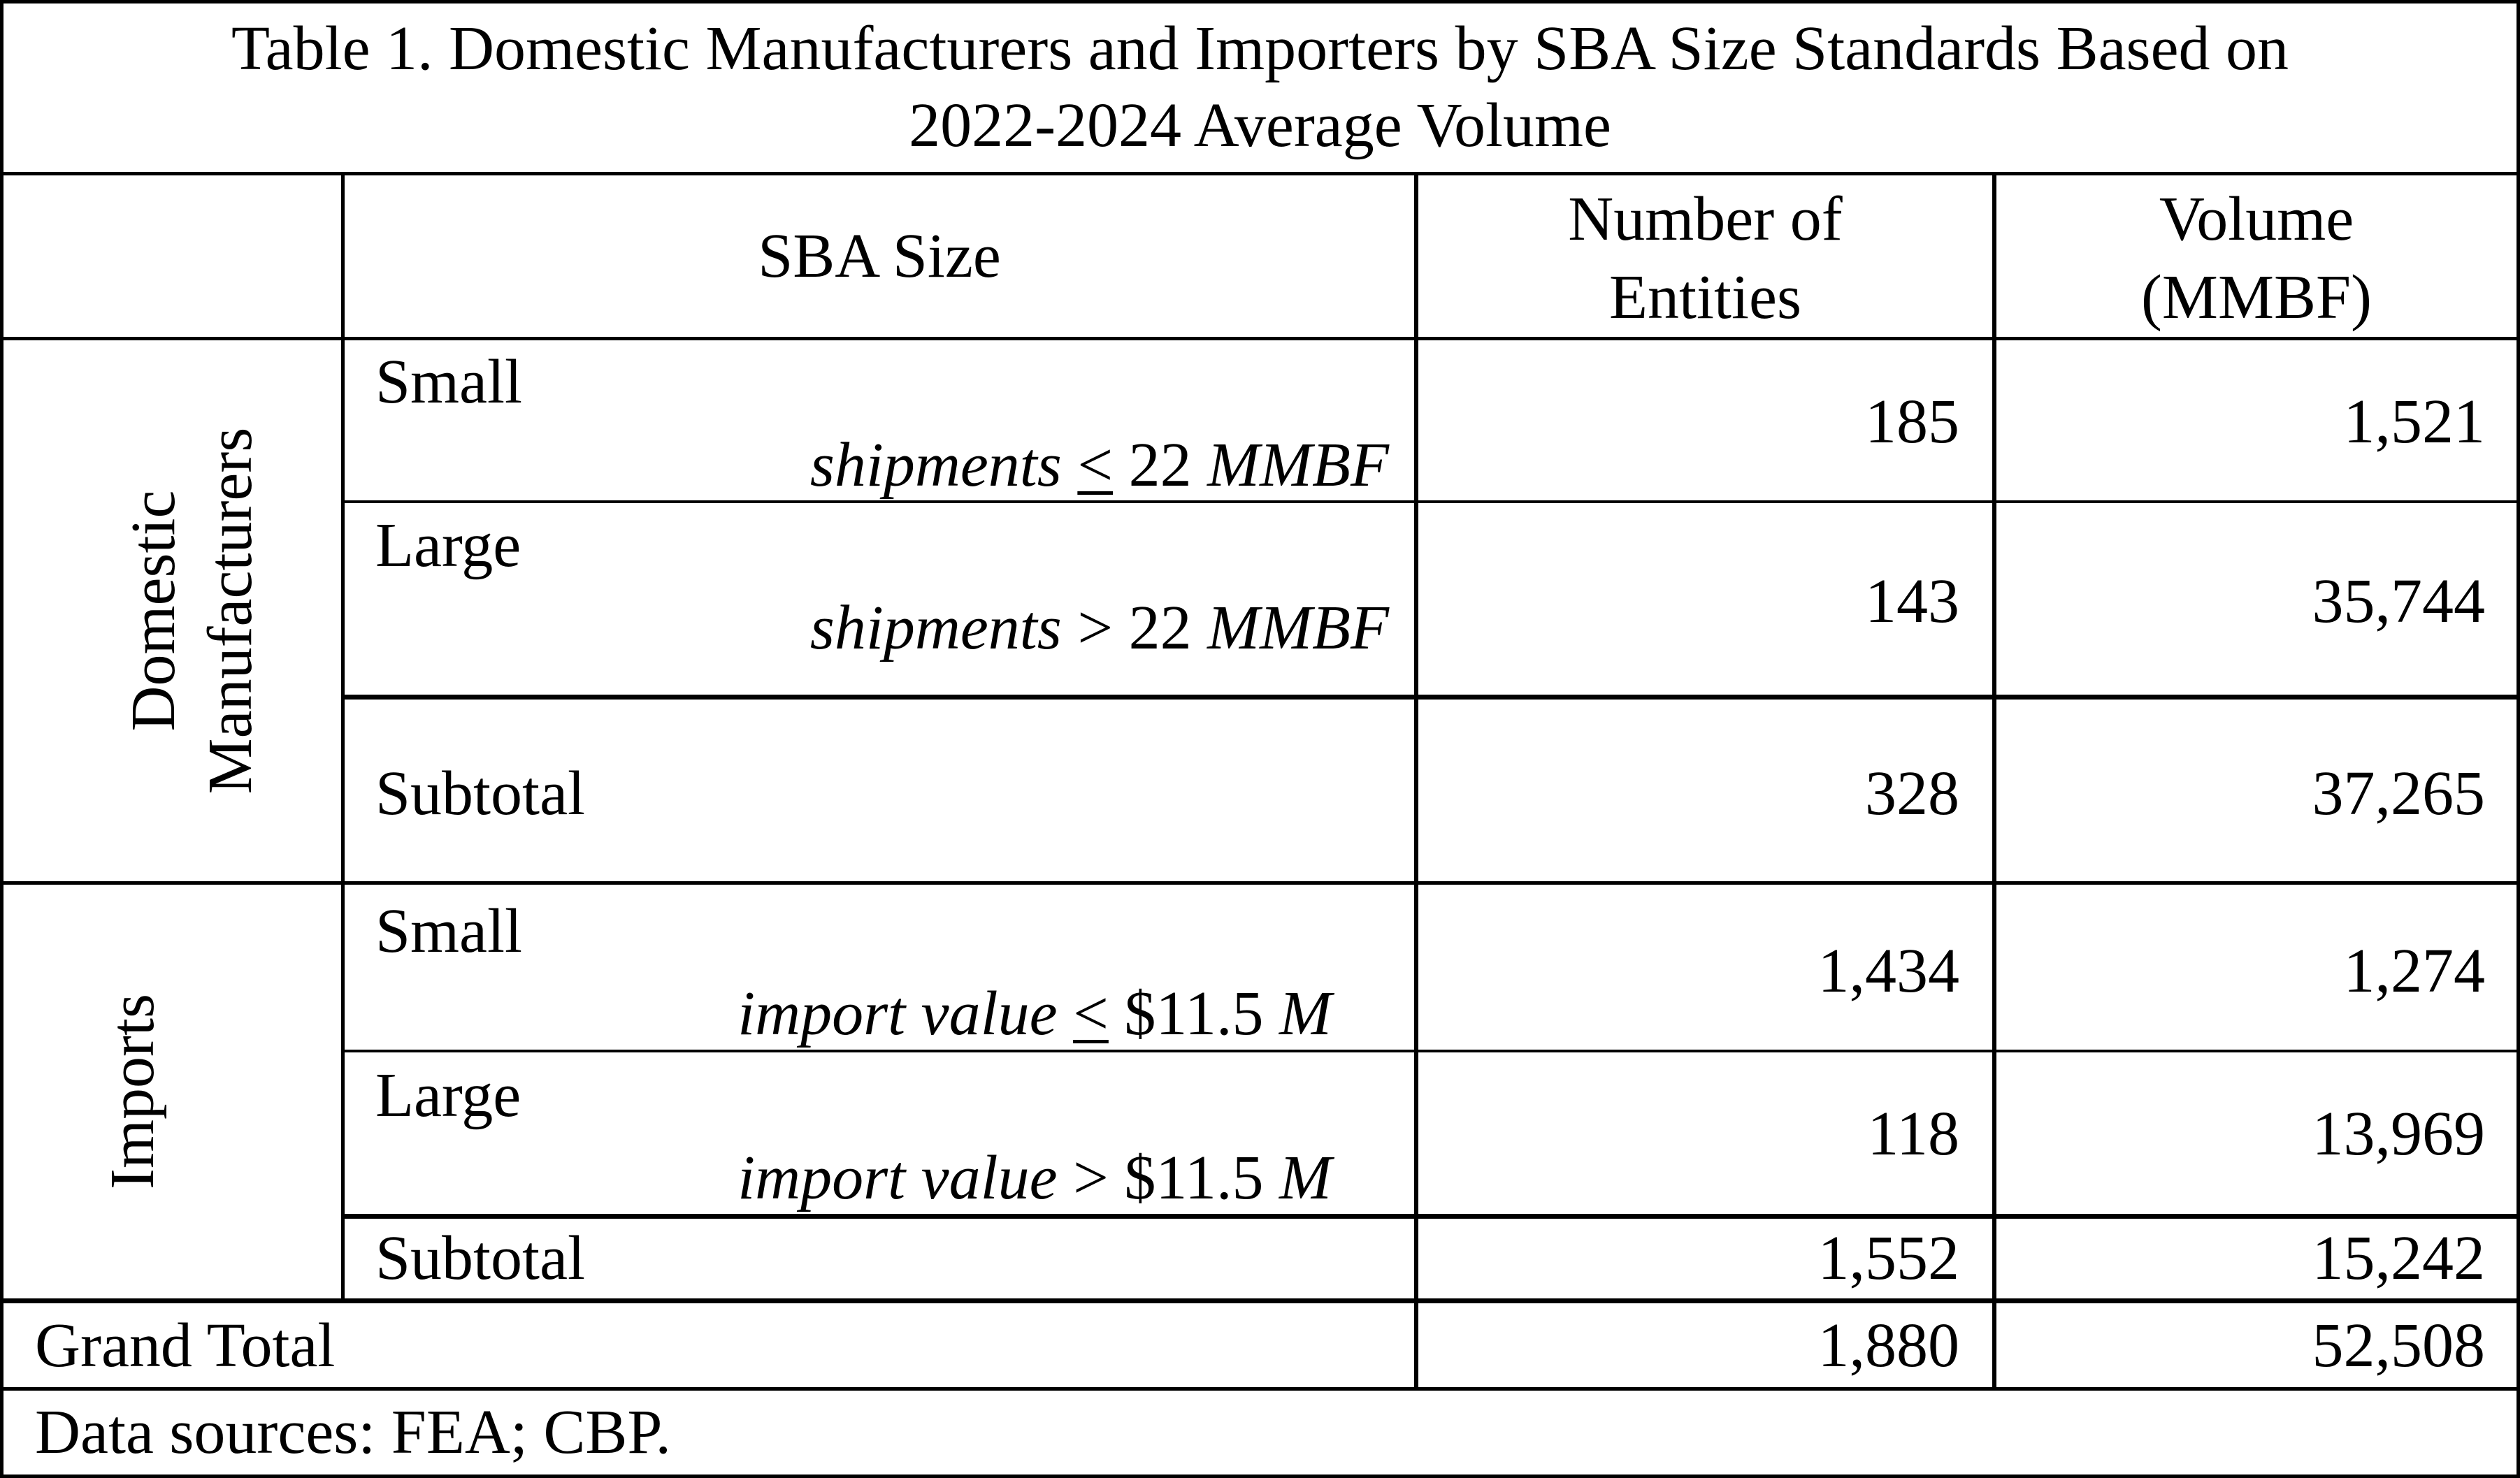  I want to click on imports-small-crit-post: $11.5, so click(1194, 1013).